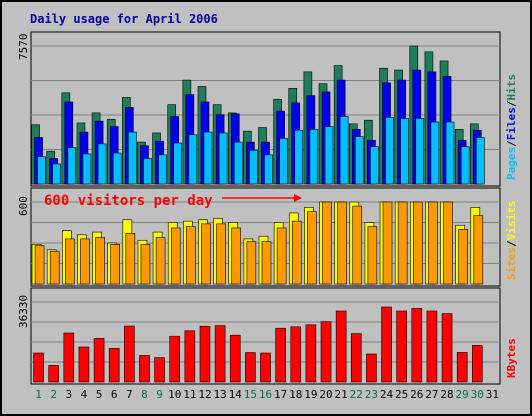  Describe the element at coordinates (159, 394) in the screenshot. I see `x-tick-label-9: 9` at that location.